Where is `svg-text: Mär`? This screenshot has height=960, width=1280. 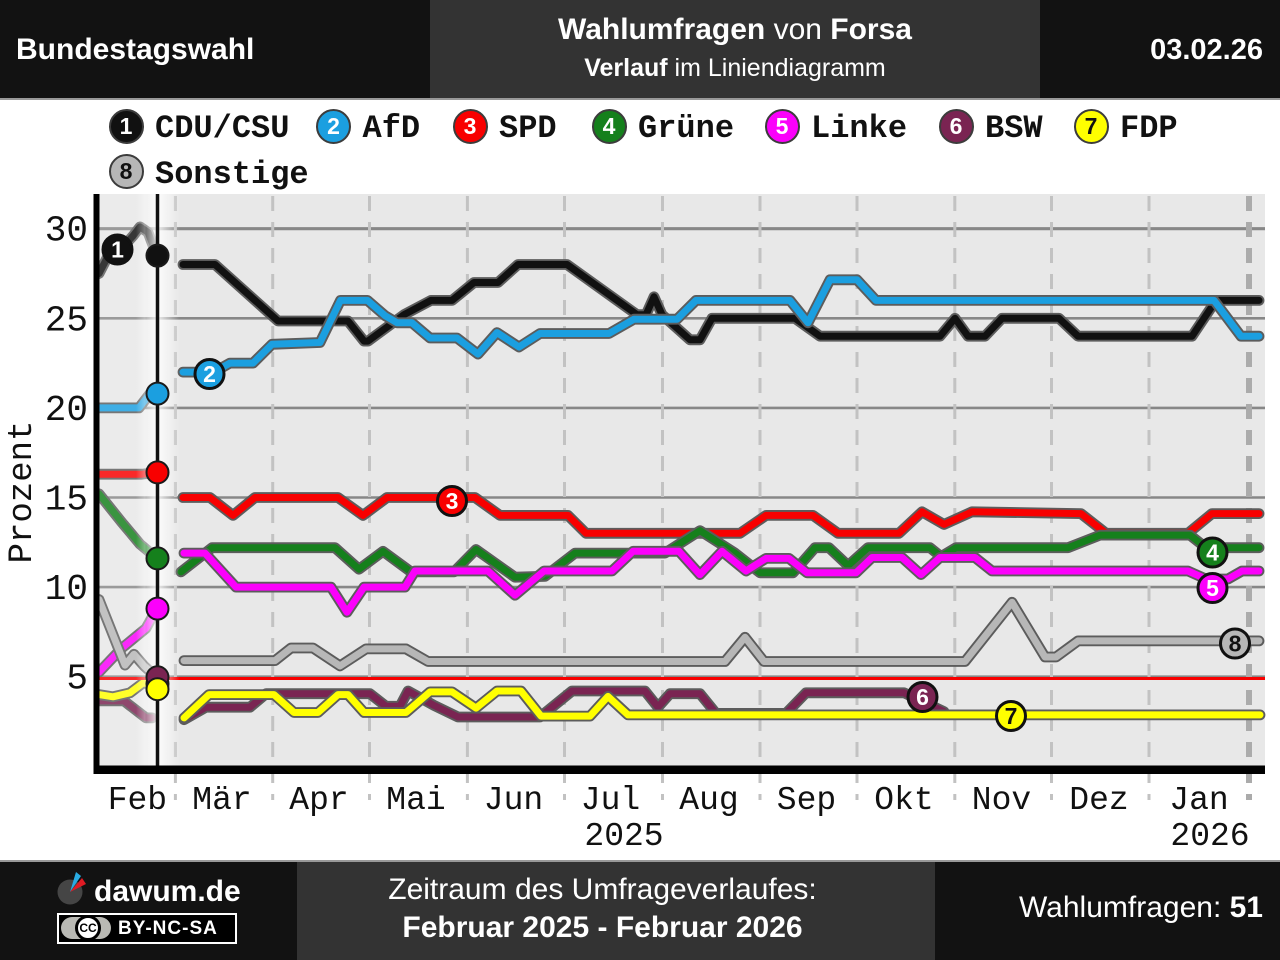
svg-text: Mär is located at coordinates (221, 800).